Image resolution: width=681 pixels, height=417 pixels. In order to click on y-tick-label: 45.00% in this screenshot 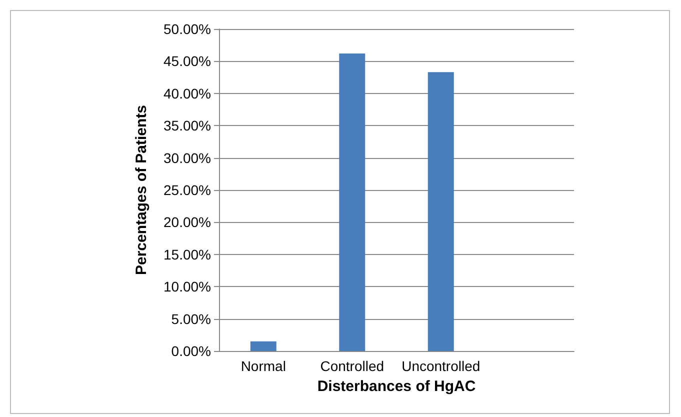, I will do `click(187, 61)`.